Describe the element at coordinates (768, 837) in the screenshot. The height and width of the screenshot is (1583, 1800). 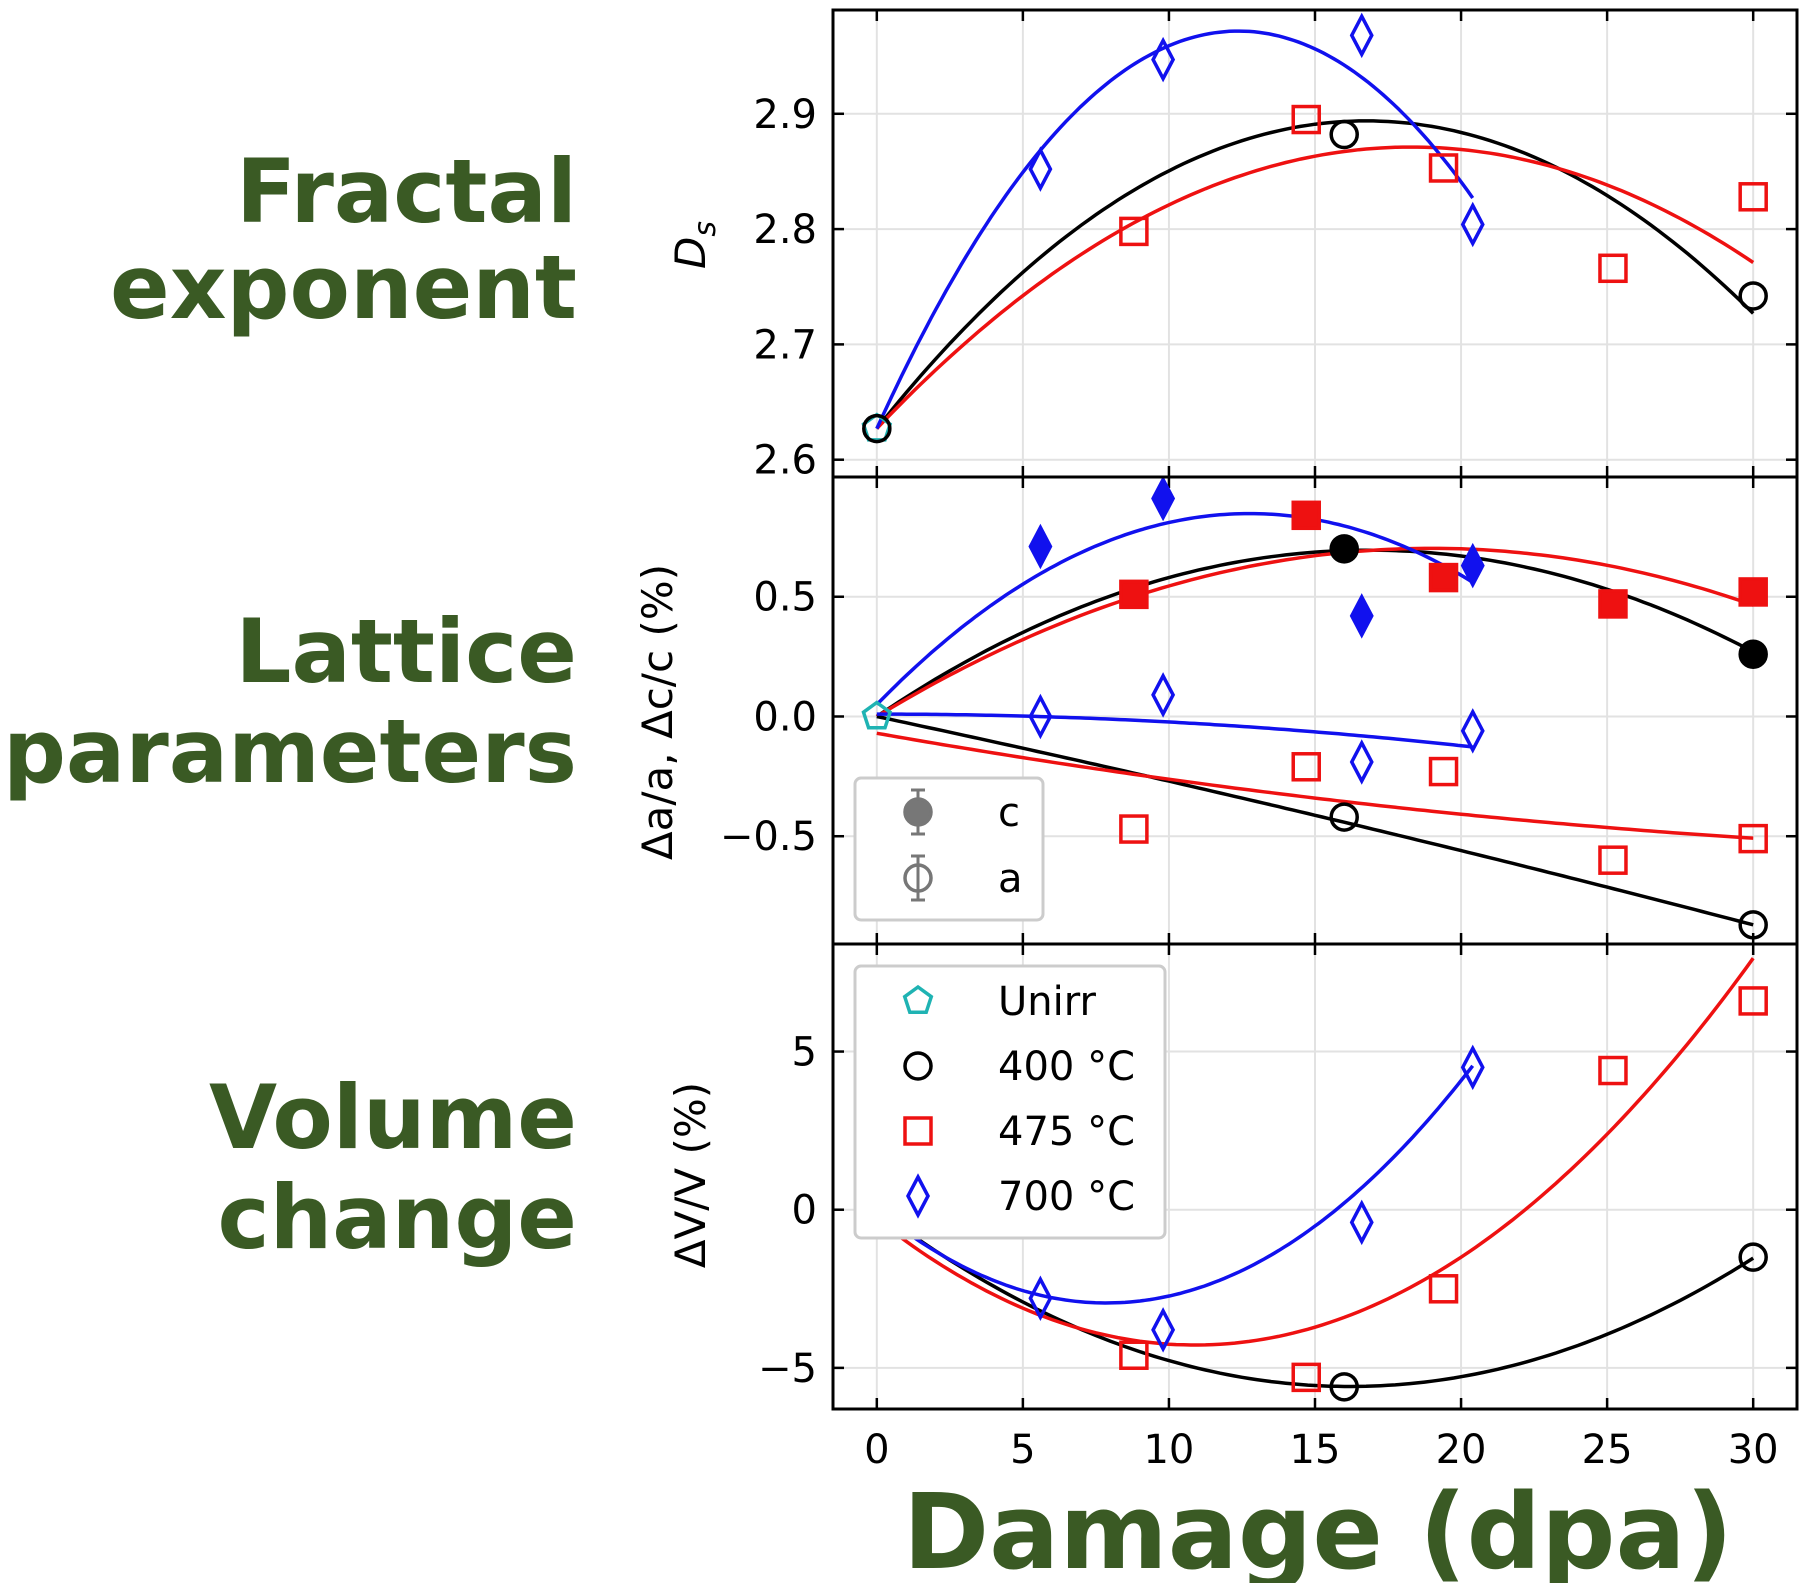
I see `y-tick-label: −0.5` at that location.